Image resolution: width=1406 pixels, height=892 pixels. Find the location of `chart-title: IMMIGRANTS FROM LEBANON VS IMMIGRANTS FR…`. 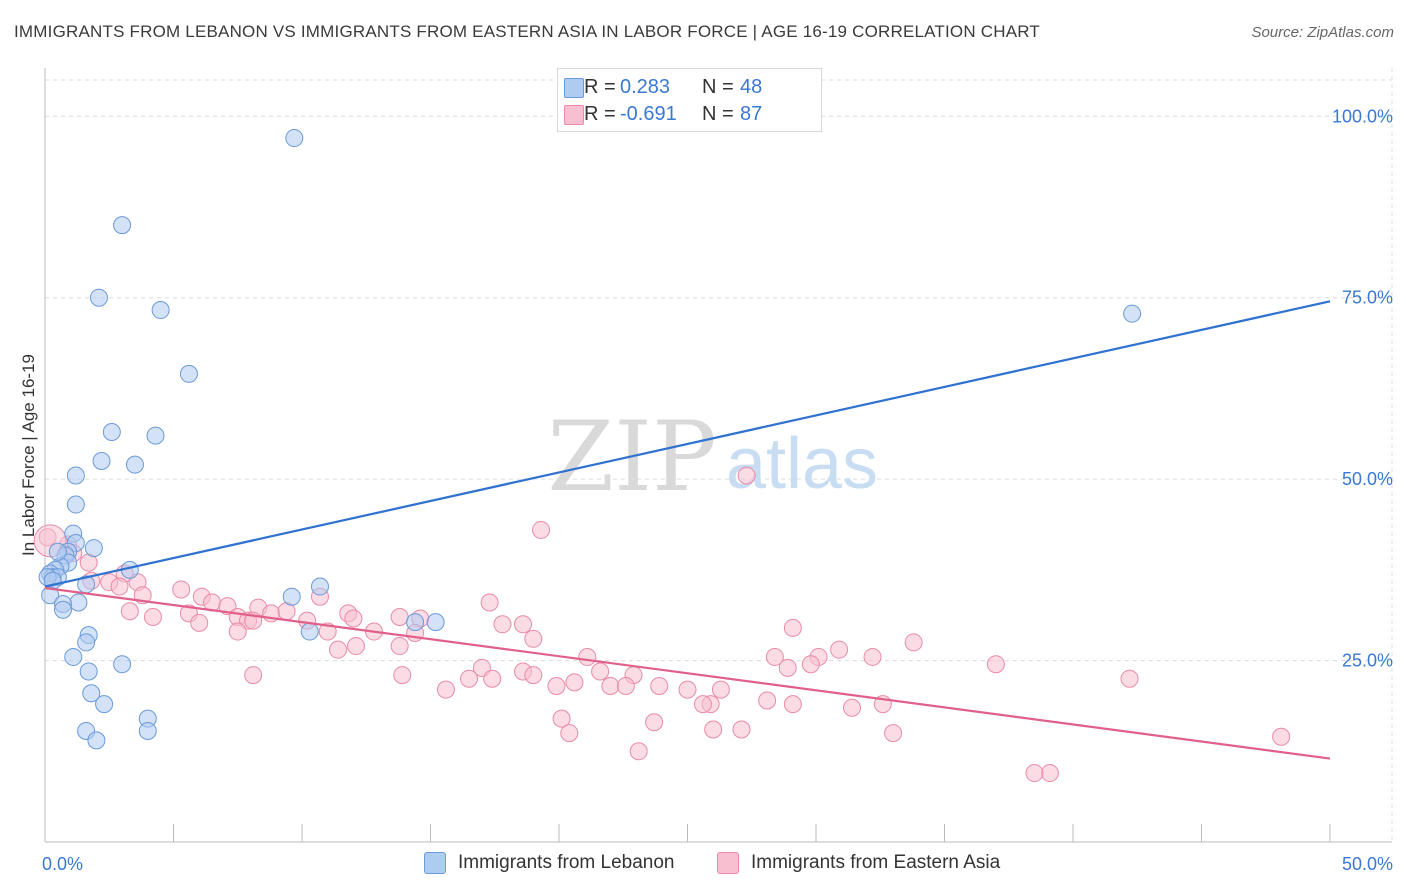

chart-title: IMMIGRANTS FROM LEBANON VS IMMIGRANTS FR… is located at coordinates (527, 31).